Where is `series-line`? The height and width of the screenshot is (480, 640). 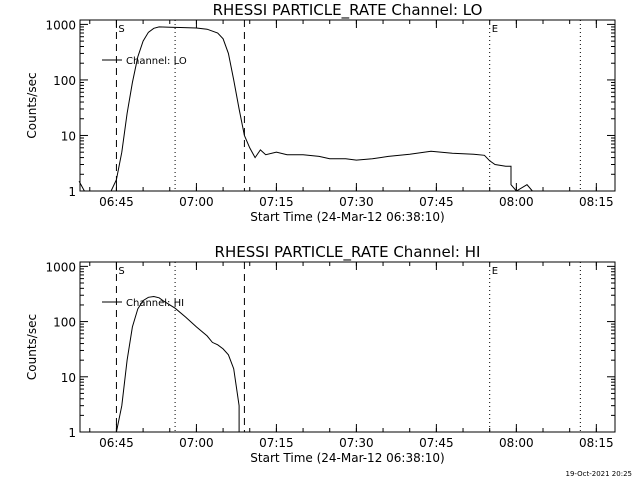
series-line is located at coordinates (177, 364).